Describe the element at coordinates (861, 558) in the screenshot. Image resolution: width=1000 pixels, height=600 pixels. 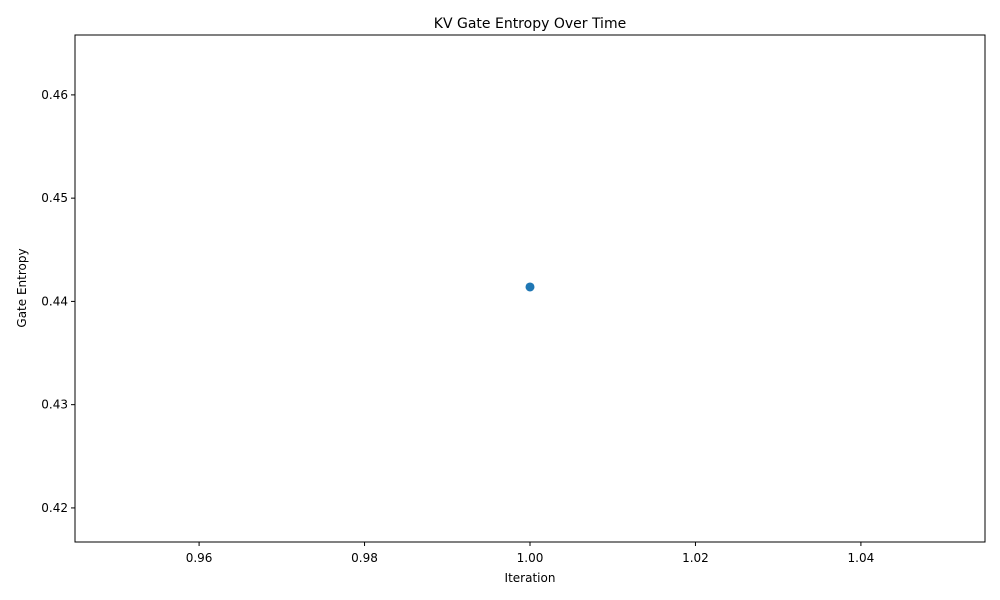
I see `x-tick-label: 1.04` at that location.